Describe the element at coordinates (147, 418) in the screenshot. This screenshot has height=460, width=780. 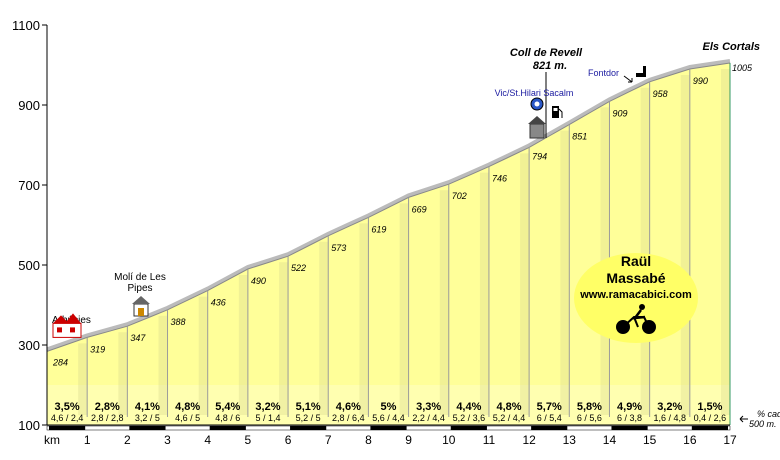
I see `half-km-label: 3,2 / 5` at that location.